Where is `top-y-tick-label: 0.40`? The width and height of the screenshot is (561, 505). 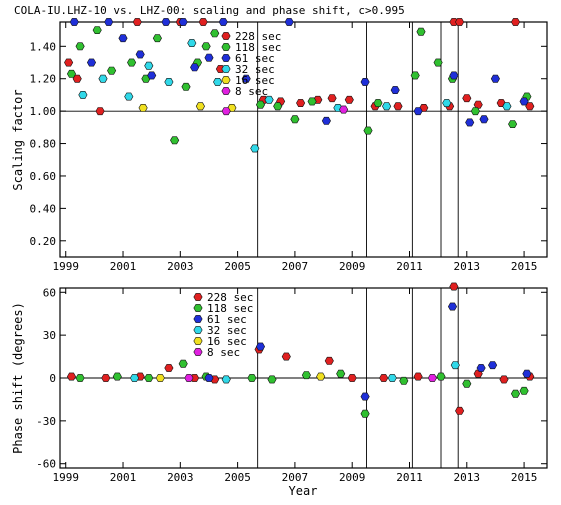
top-y-tick-label: 0.40 is located at coordinates (43, 208).